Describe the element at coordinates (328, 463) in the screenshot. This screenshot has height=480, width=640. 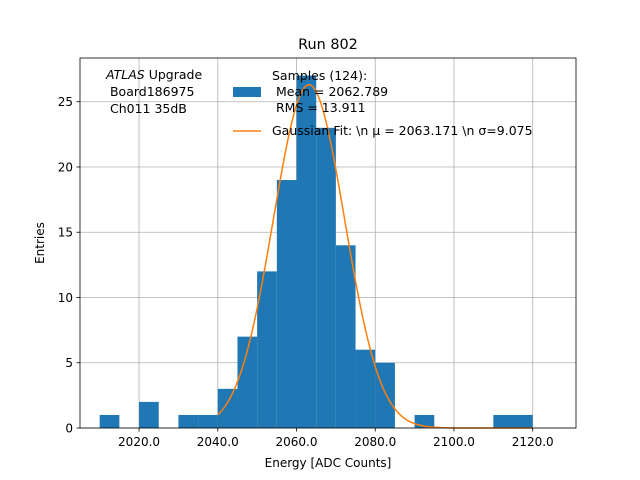
I see `x-axis-label: Energy [ADC Counts]` at that location.